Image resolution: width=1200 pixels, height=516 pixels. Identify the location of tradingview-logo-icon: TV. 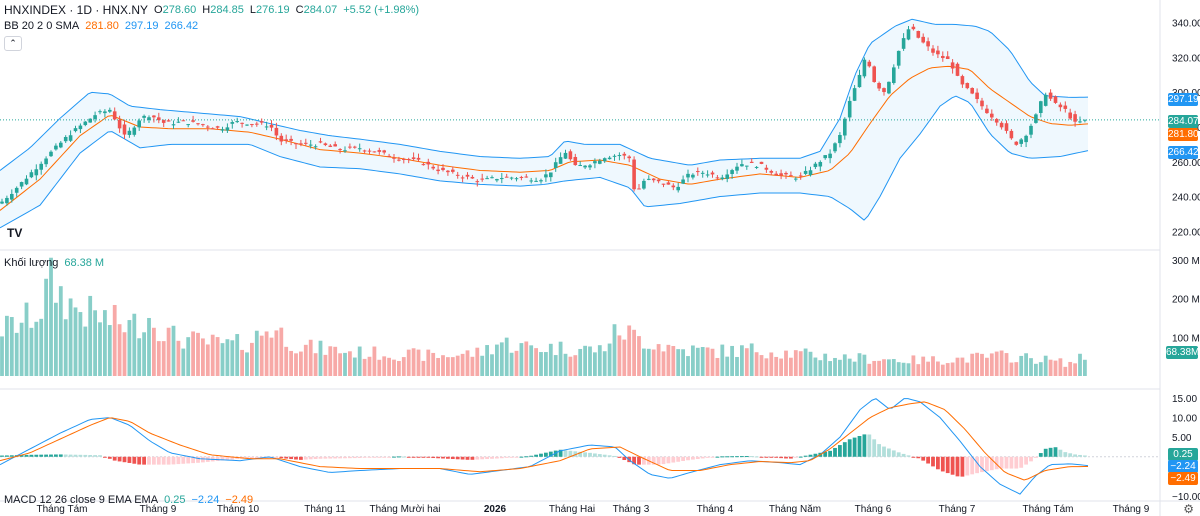
(15, 233).